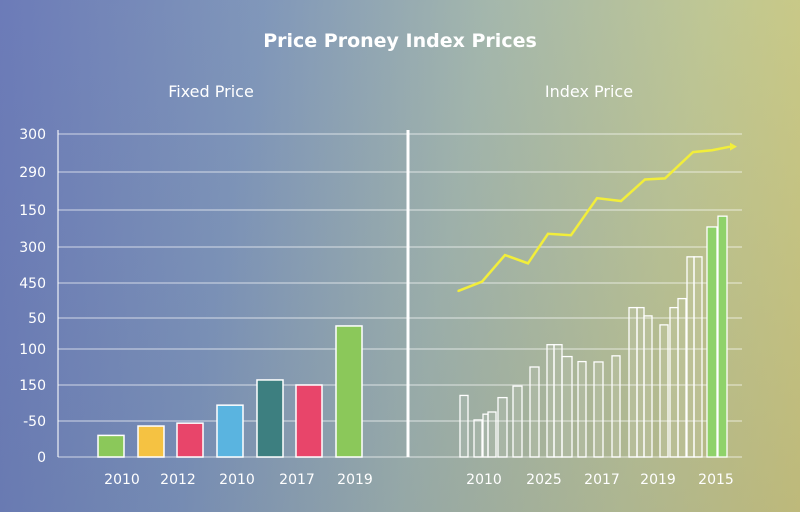  I want to click on y-tick-label: 450, so click(32, 284).